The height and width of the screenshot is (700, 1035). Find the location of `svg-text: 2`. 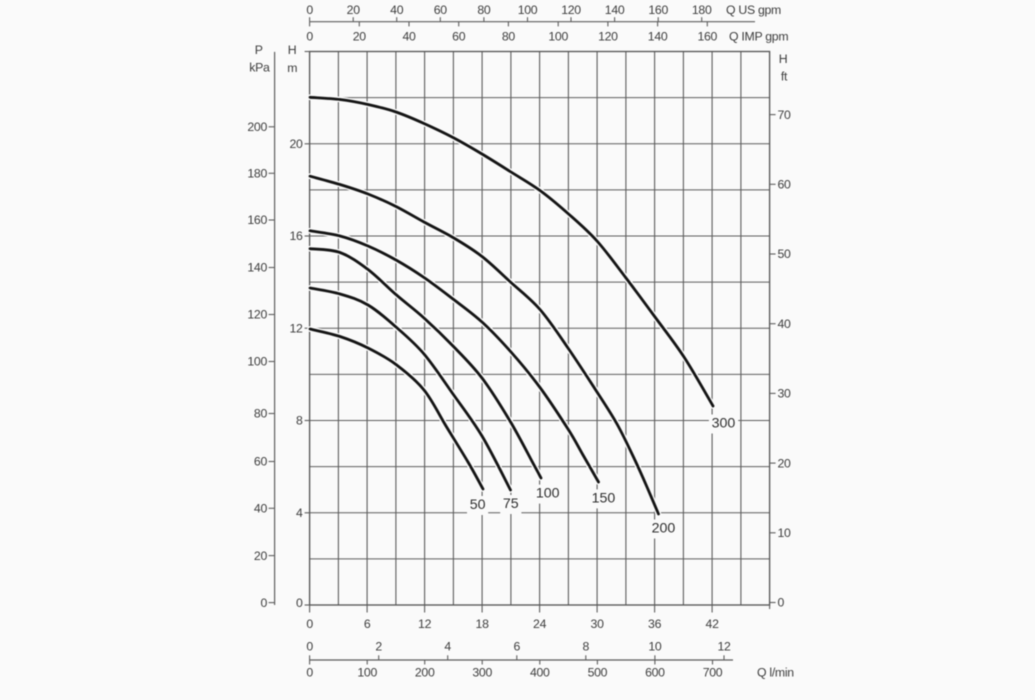

svg-text: 2 is located at coordinates (378, 647).